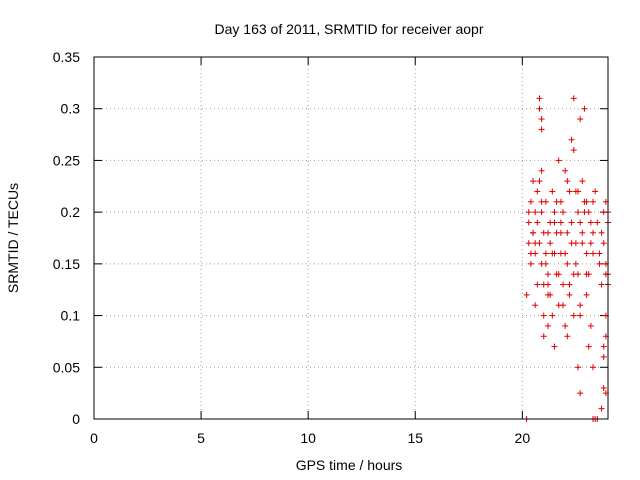  What do you see at coordinates (415, 438) in the screenshot?
I see `x-tick-label: 15` at bounding box center [415, 438].